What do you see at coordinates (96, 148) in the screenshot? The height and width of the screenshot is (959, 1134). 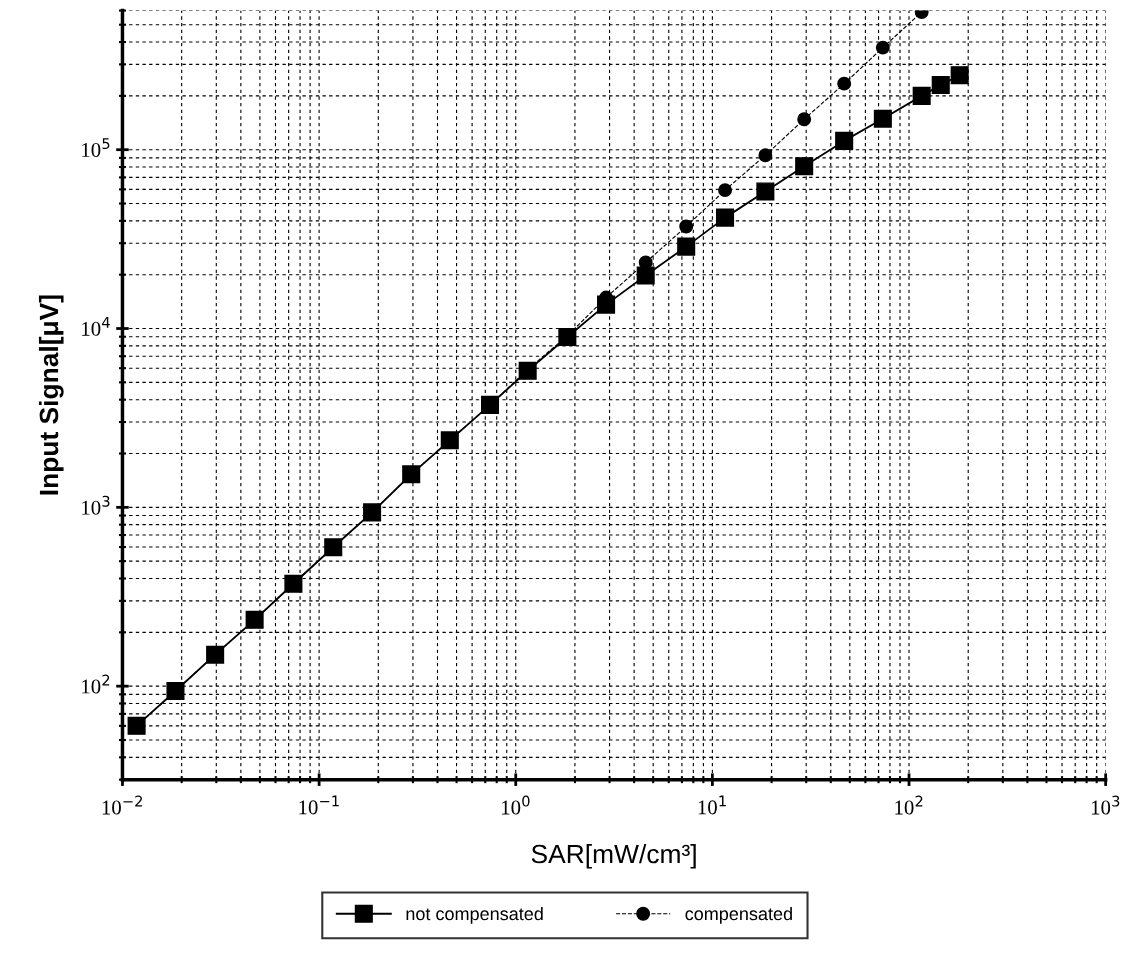 I see `y-tick-label: 10$^{5}$` at bounding box center [96, 148].